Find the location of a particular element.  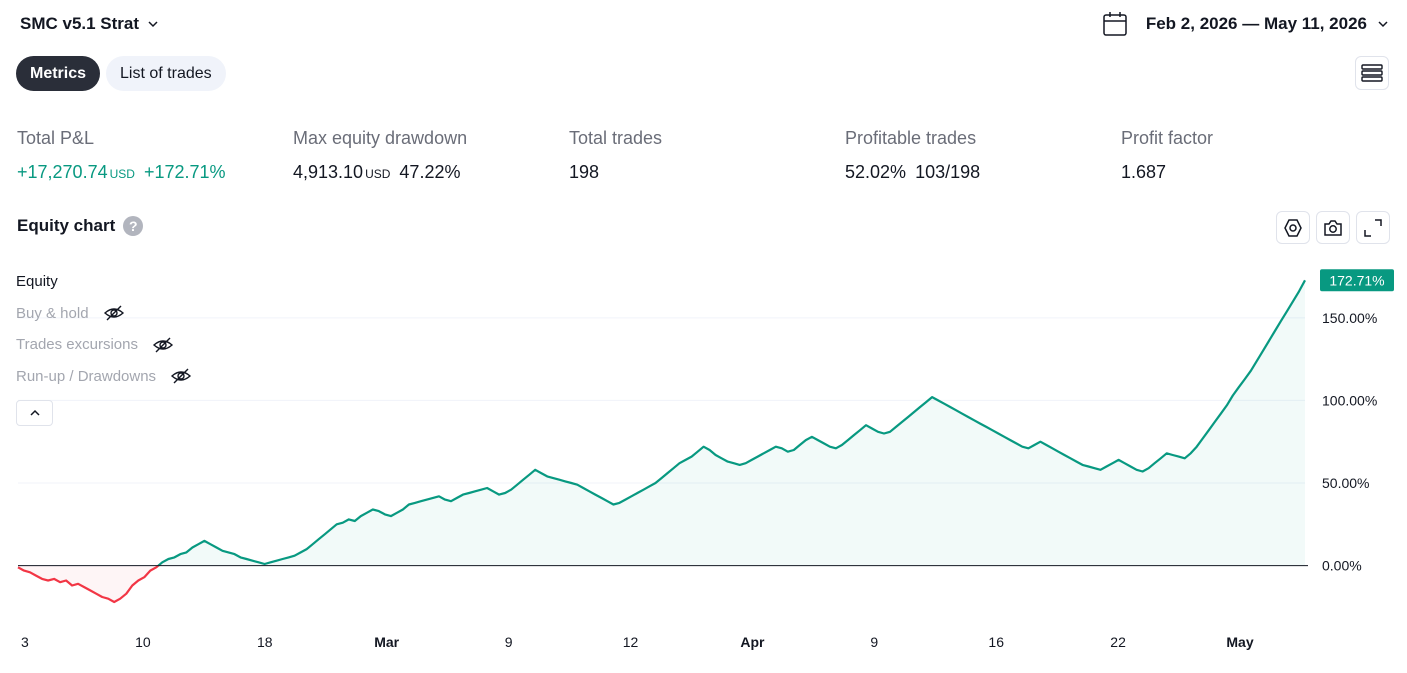

equity-area-negative is located at coordinates (88, 583).